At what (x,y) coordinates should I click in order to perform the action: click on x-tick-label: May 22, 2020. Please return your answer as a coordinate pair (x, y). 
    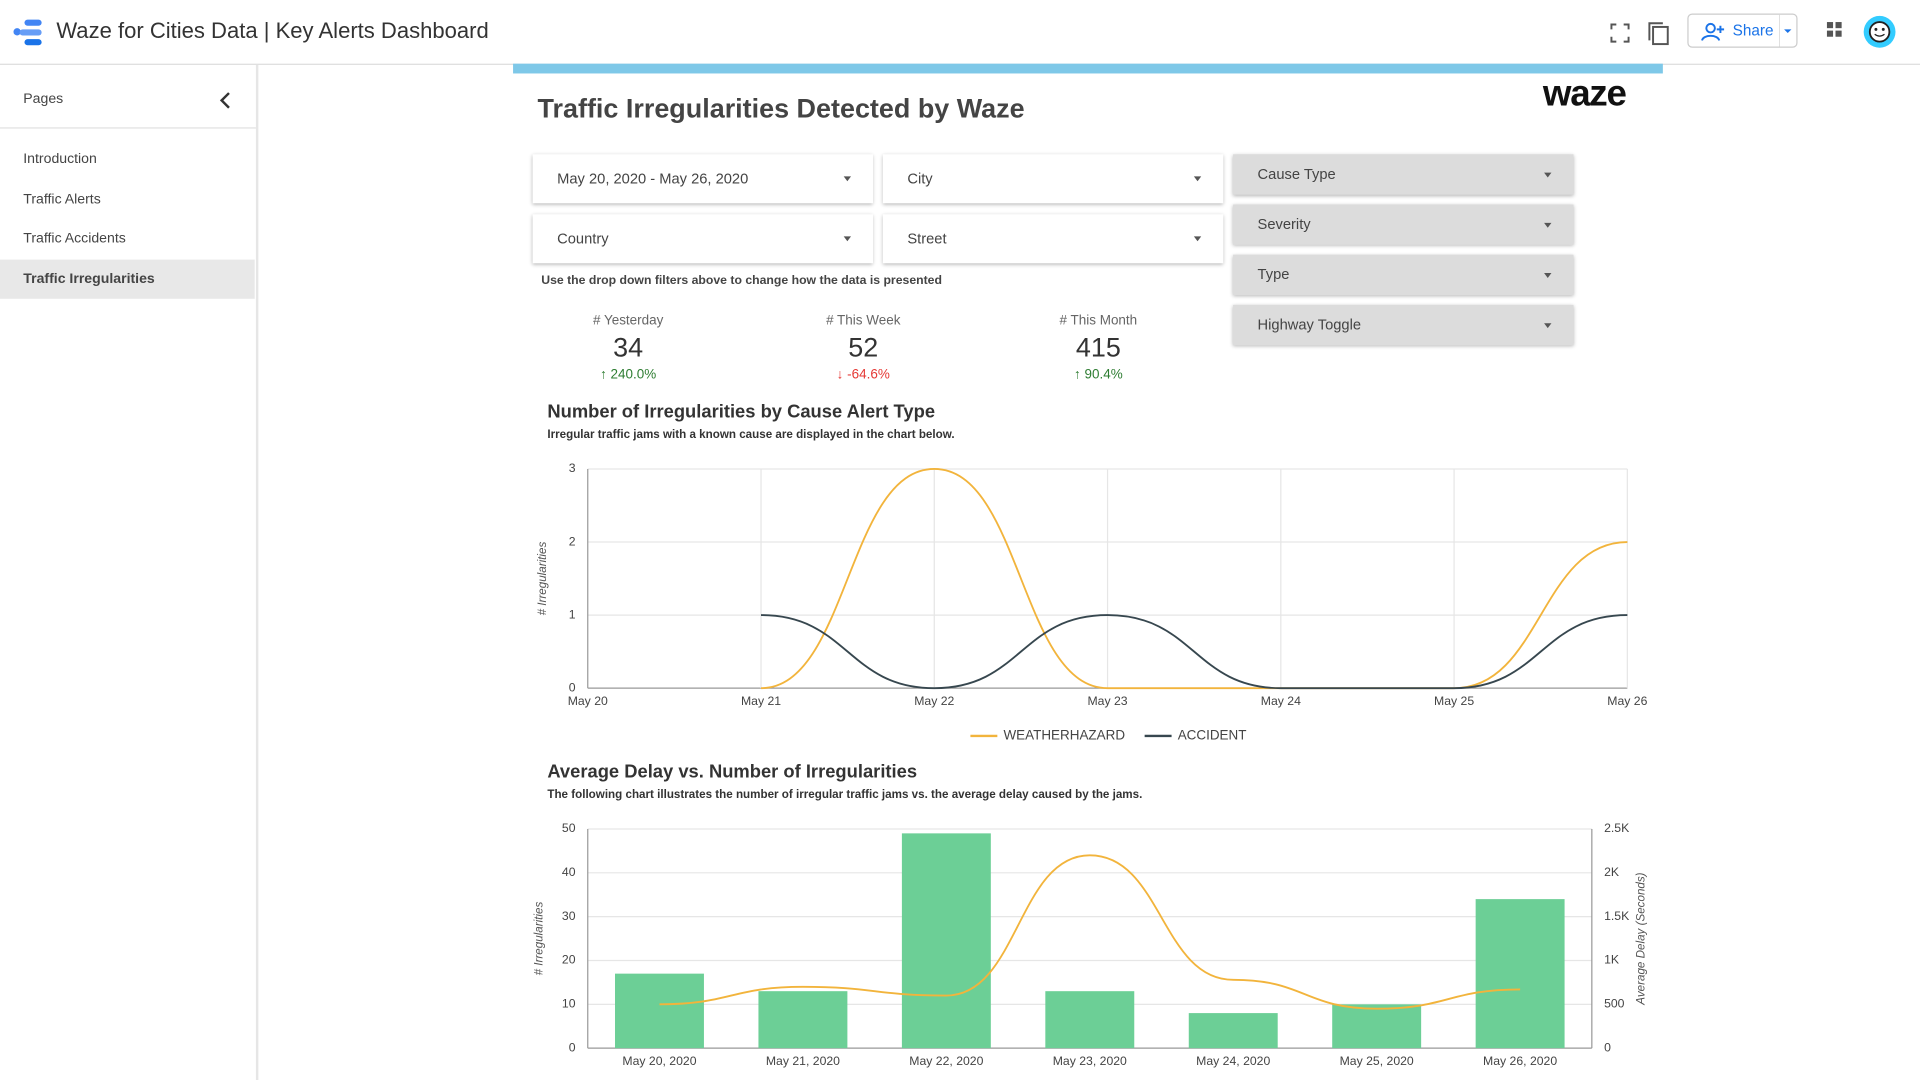
    Looking at the image, I should click on (946, 1061).